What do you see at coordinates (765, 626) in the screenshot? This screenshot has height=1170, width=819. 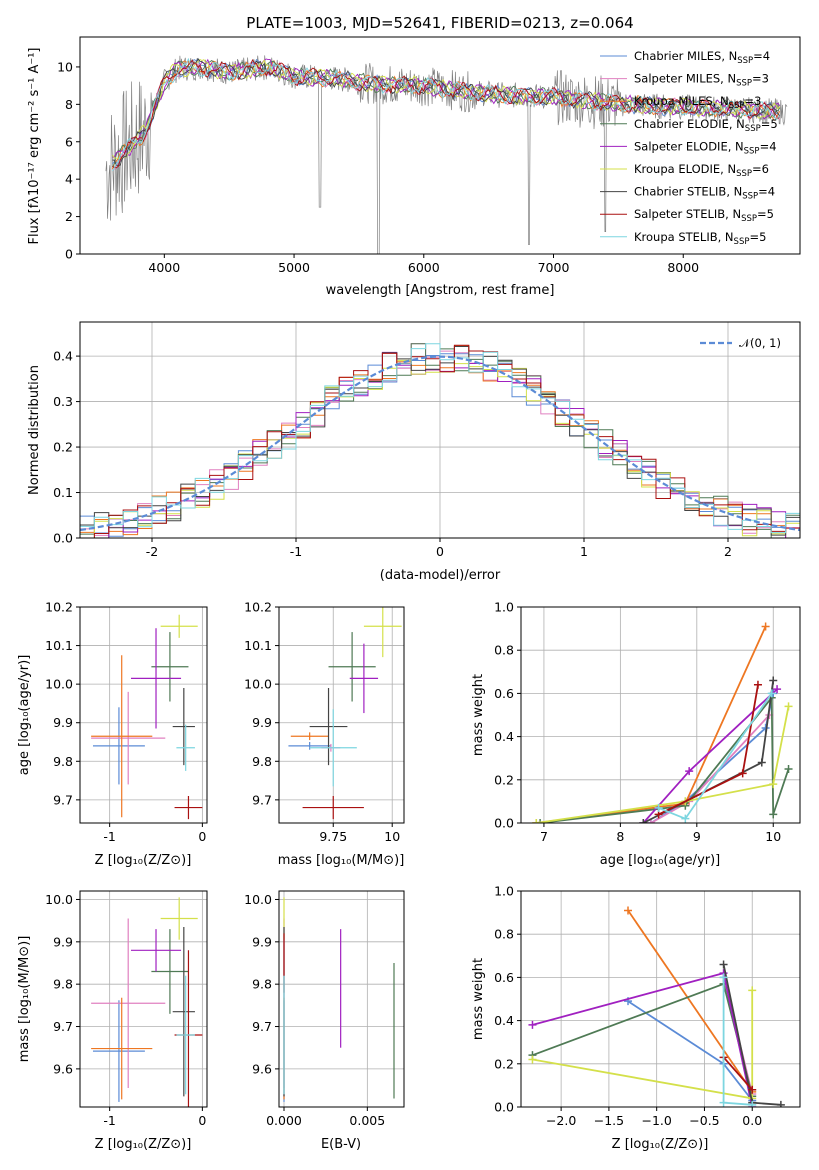 I see `massweight-vs-age-point-marker-kroupa-miles` at bounding box center [765, 626].